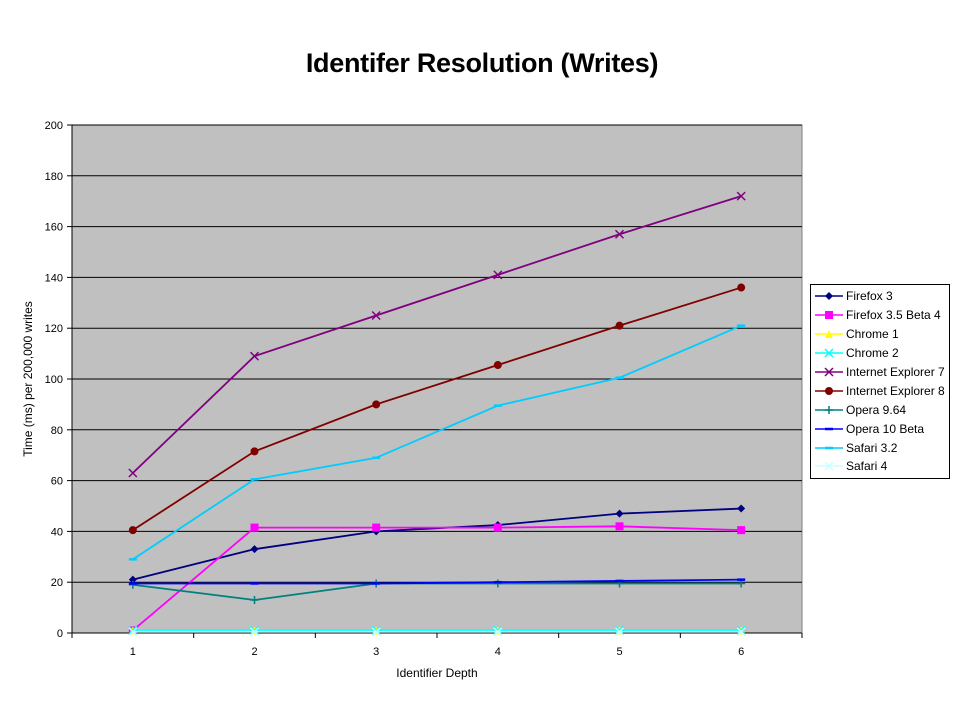  Describe the element at coordinates (57, 431) in the screenshot. I see `y-tick-label: 80` at that location.